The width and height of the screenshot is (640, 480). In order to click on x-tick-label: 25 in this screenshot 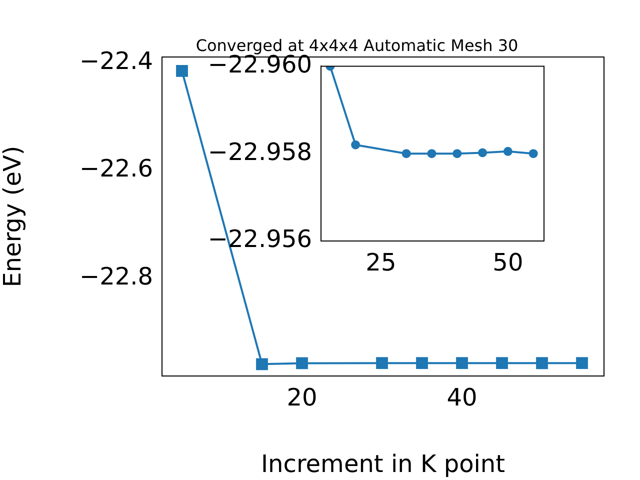, I will do `click(381, 262)`.